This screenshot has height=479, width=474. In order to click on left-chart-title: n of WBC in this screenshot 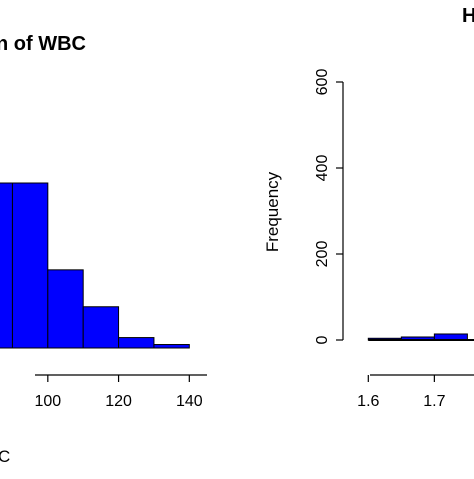, I will do `click(43, 44)`.